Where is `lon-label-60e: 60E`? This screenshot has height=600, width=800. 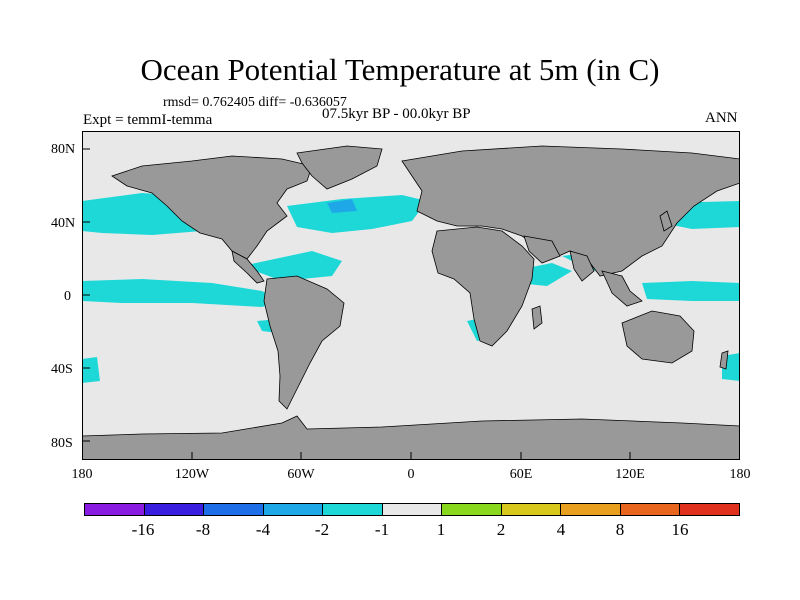
lon-label-60e: 60E is located at coordinates (521, 474).